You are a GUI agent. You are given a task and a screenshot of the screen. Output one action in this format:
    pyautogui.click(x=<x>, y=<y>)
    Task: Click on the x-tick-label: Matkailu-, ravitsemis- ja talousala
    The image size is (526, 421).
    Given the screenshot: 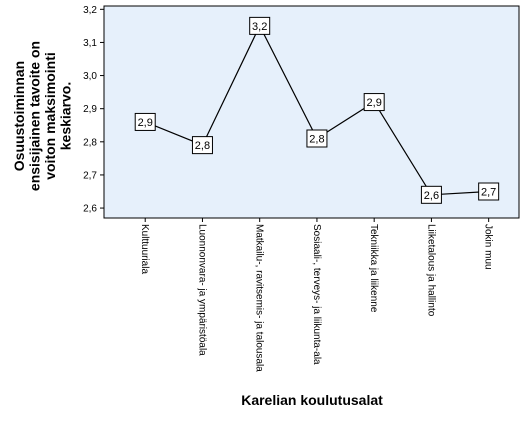 What is the action you would take?
    pyautogui.click(x=259, y=298)
    